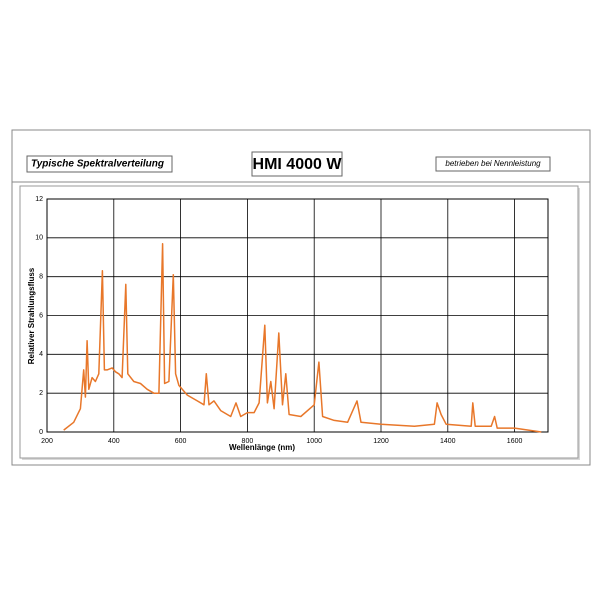 The height and width of the screenshot is (600, 600). I want to click on y-tick-label: 12, so click(39, 199).